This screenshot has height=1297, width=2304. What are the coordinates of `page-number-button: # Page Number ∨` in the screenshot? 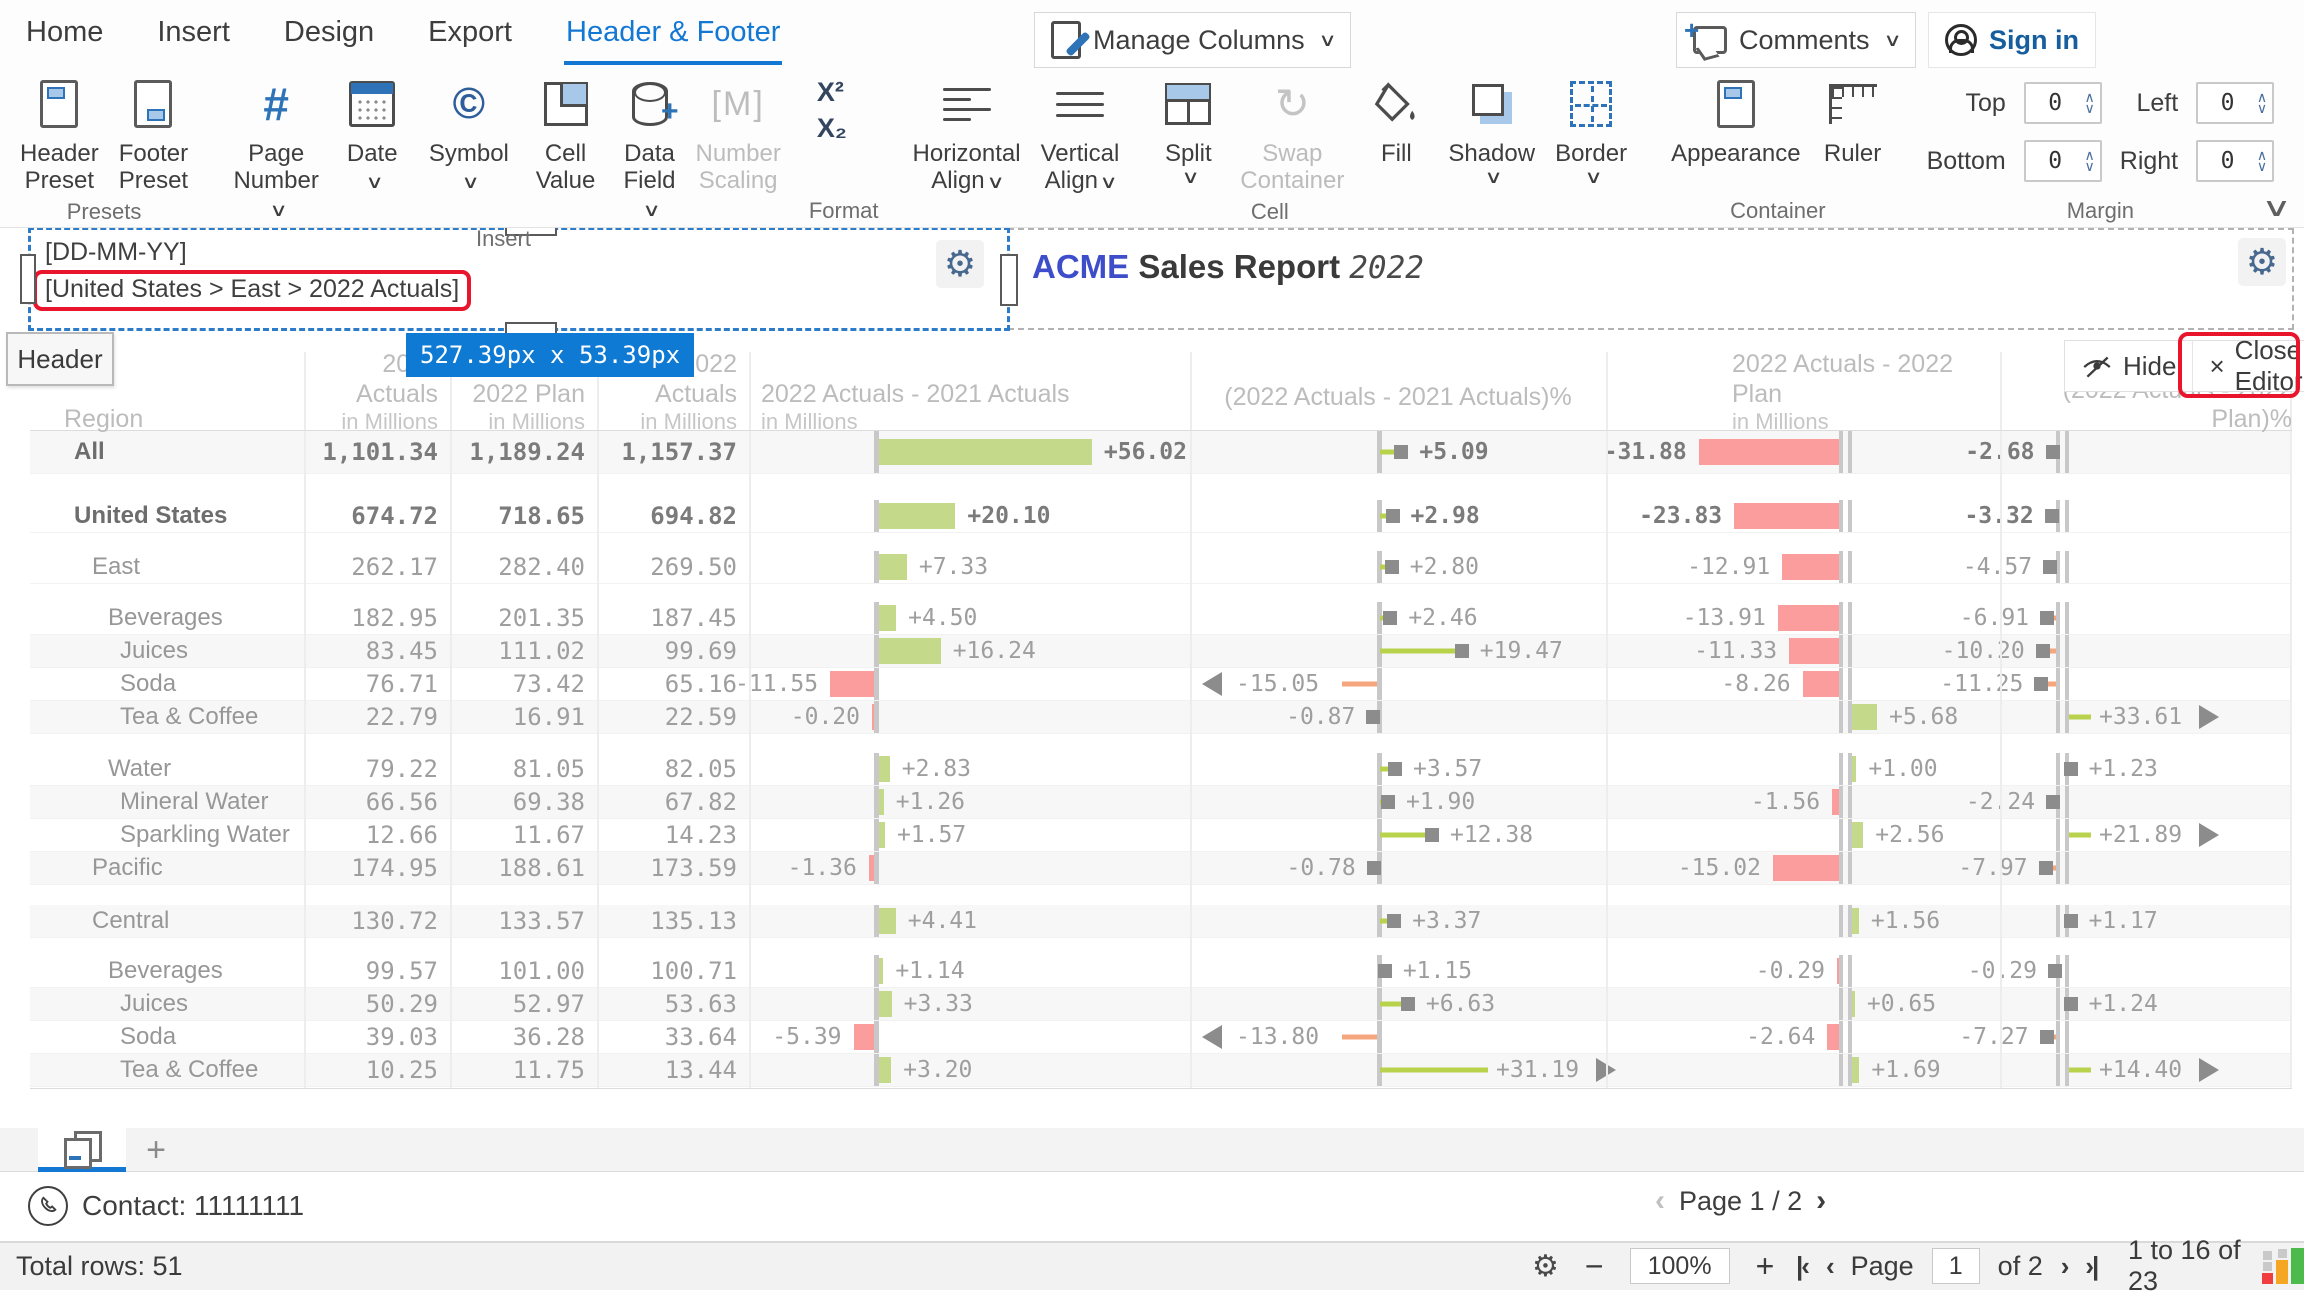 It's located at (276, 148).